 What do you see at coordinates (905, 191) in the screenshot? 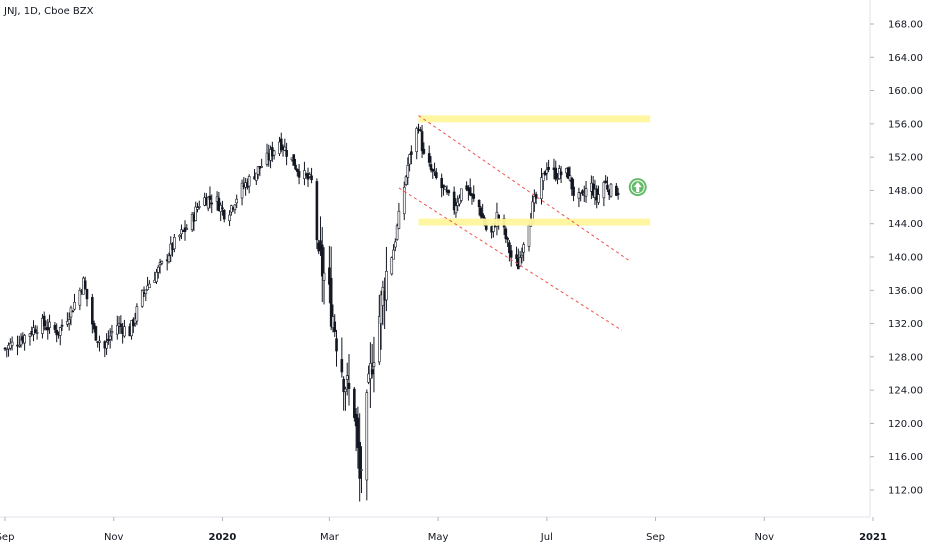
I see `price-tick-label: 148.00` at bounding box center [905, 191].